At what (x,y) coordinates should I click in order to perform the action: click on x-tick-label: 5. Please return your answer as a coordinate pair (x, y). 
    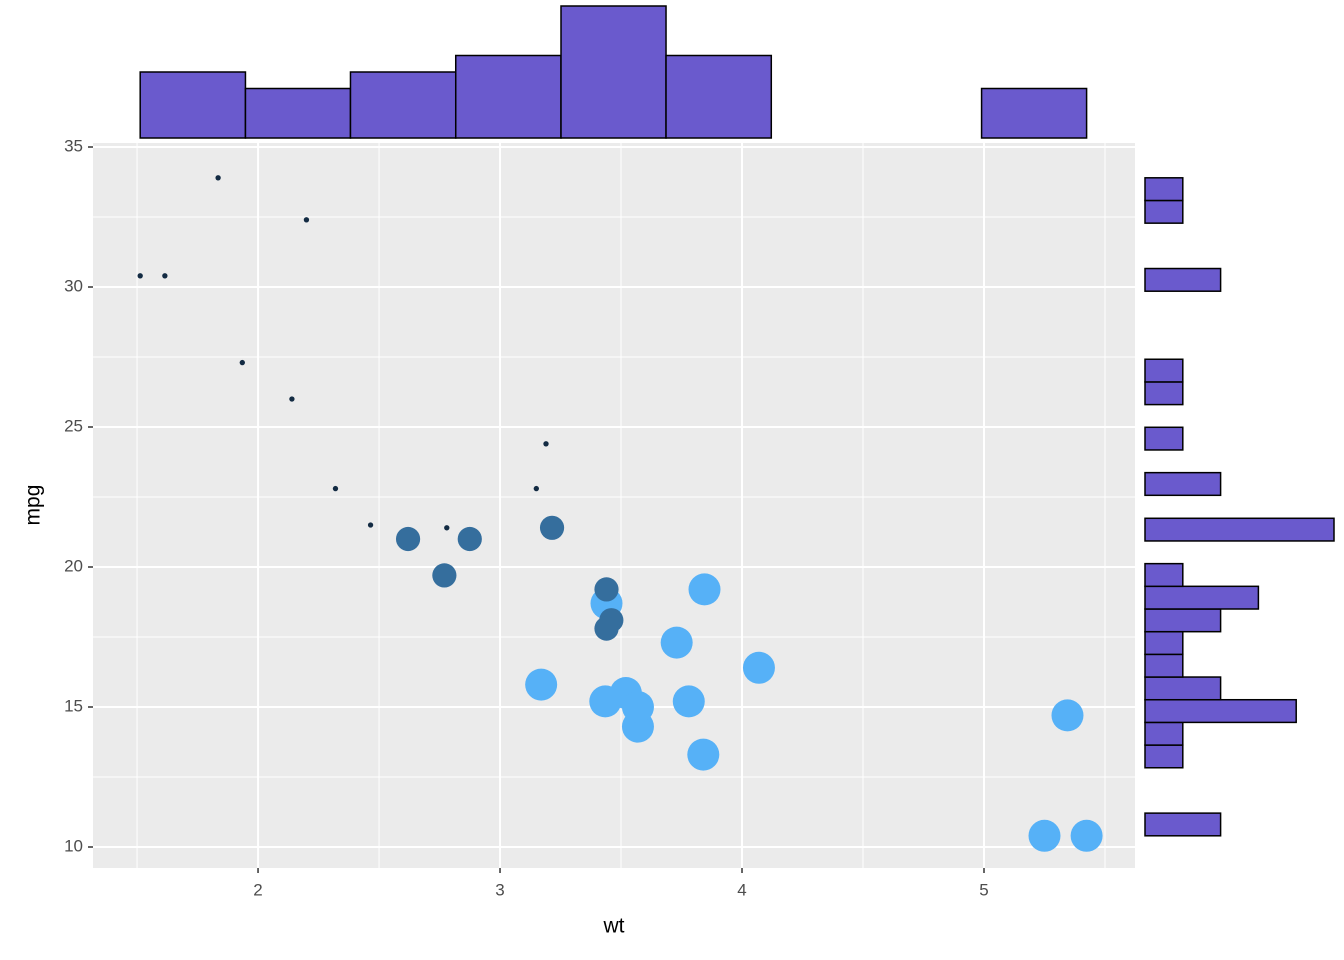
    Looking at the image, I should click on (983, 889).